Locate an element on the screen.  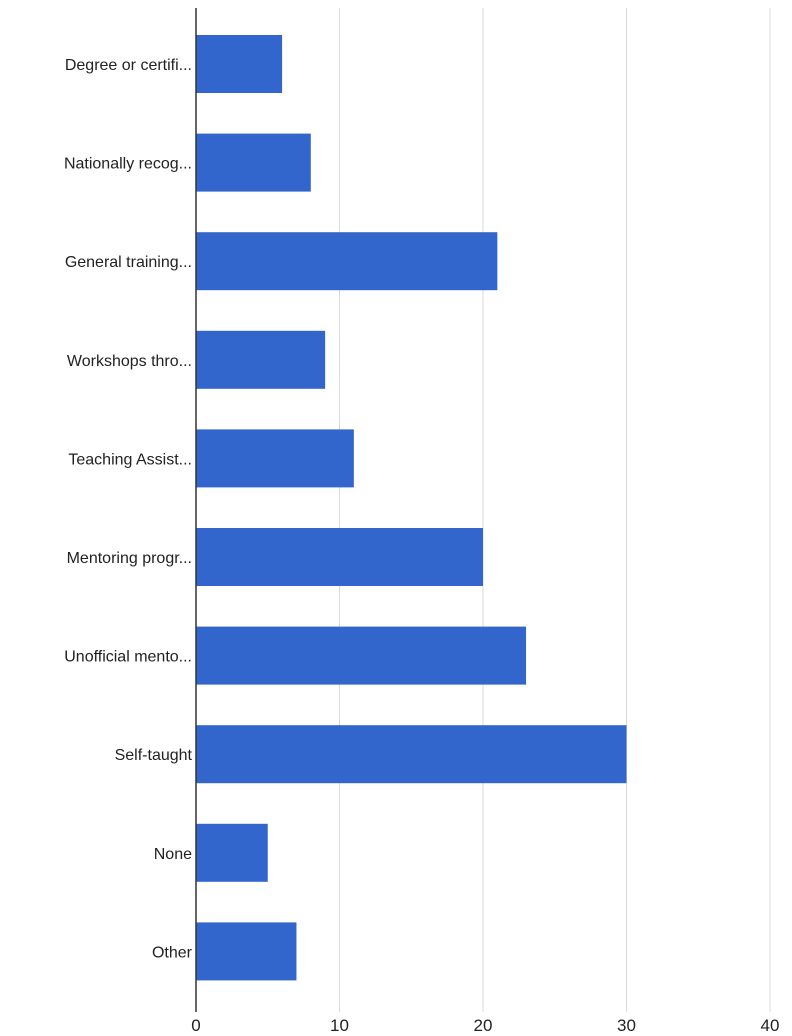
category-label-8: Self-taught is located at coordinates (154, 755).